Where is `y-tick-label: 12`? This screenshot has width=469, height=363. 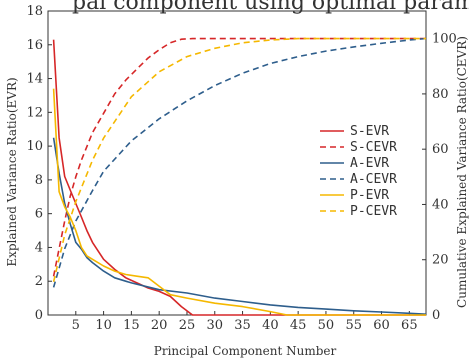
y-tick-label: 12 is located at coordinates (34, 112).